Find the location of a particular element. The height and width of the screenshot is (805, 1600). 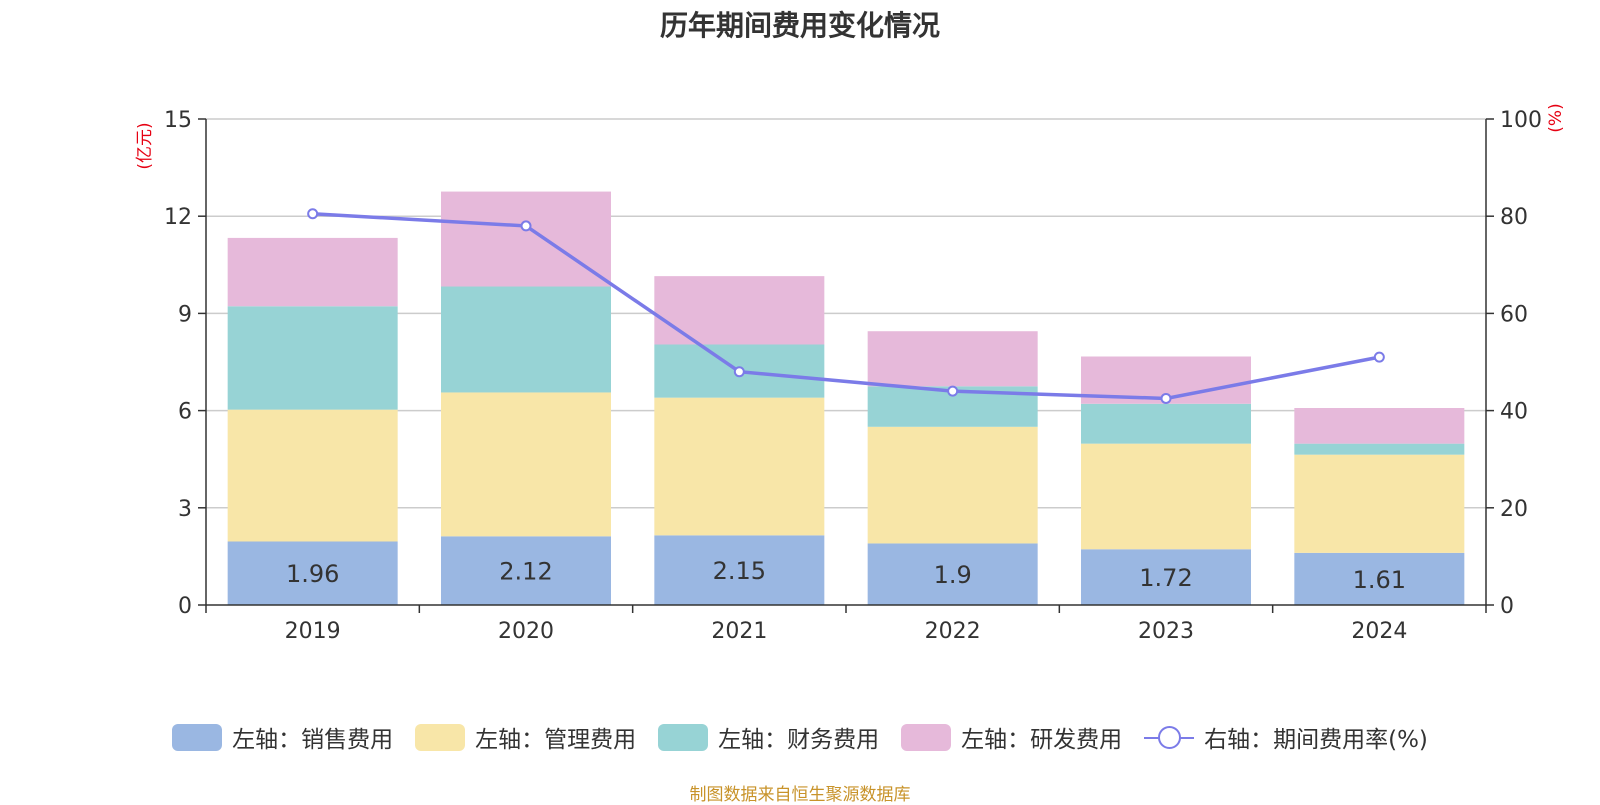

x-axis-tick-label: 2021 is located at coordinates (739, 631).